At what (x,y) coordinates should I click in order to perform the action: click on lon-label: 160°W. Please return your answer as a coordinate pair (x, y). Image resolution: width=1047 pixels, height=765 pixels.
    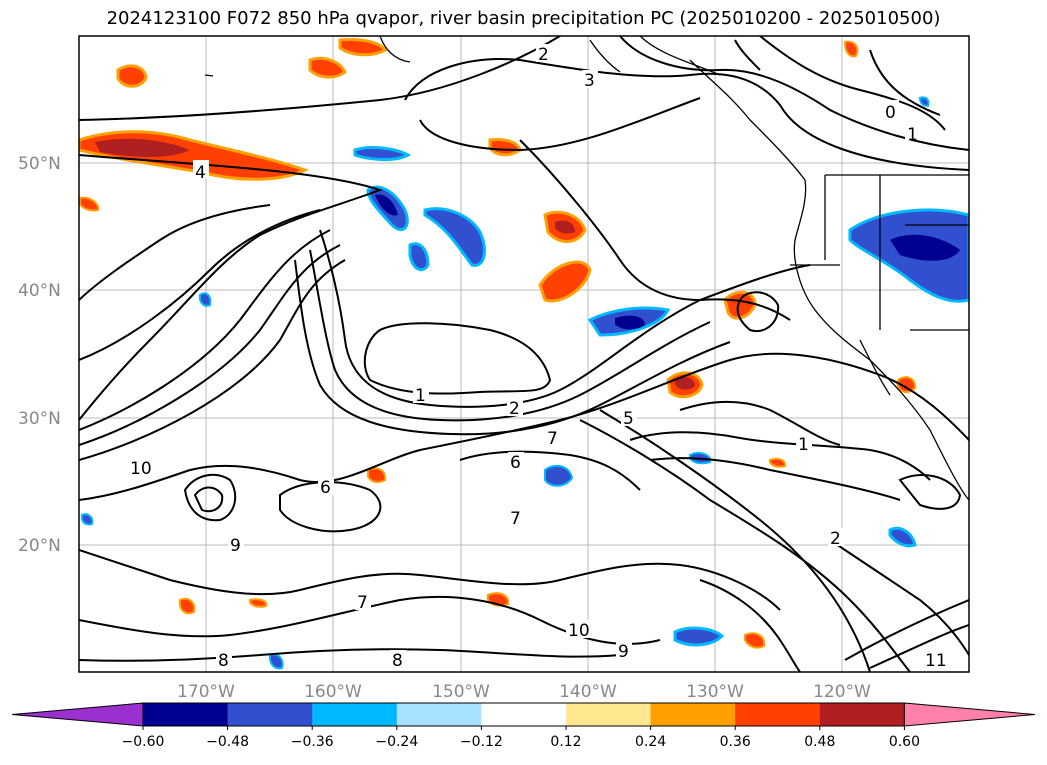
    Looking at the image, I should click on (333, 692).